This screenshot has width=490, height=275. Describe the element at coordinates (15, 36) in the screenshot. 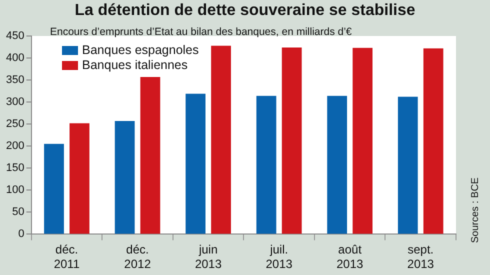

I see `y-tick-label: 450` at that location.